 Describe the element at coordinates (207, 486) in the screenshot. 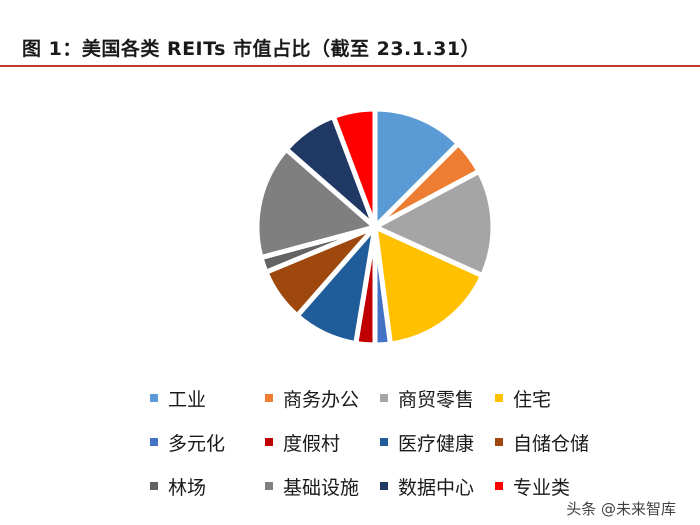

I see `legend-item: 林场` at that location.